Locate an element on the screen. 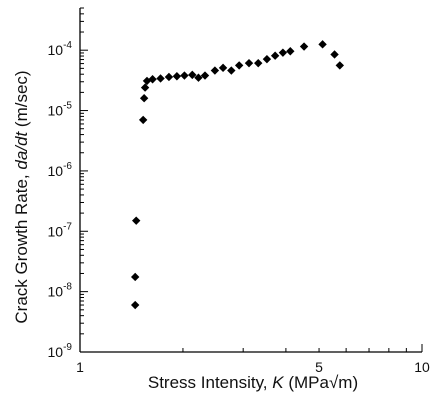 The image size is (431, 401). x-tick-label: 5 is located at coordinates (319, 367).